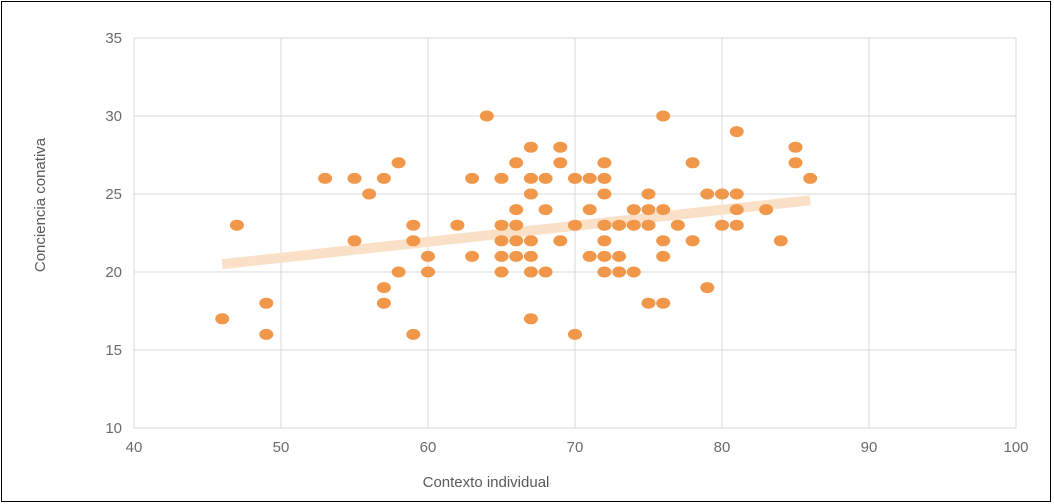 The image size is (1054, 504). What do you see at coordinates (113, 194) in the screenshot?
I see `y-tick-label: 25` at bounding box center [113, 194].